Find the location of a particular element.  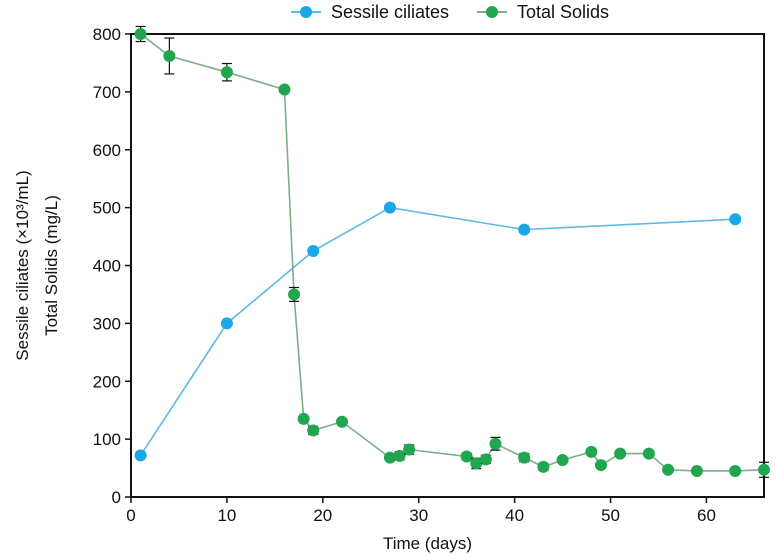

x-tick-label: 30 is located at coordinates (418, 515).